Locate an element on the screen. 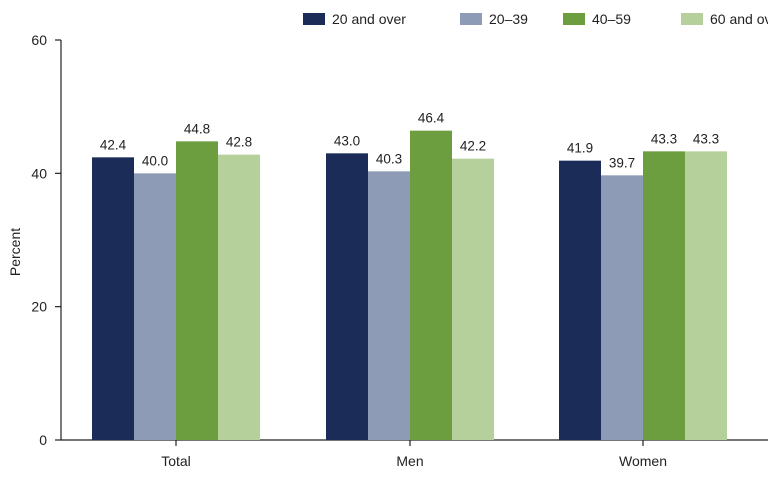  y-tick-label: 40 is located at coordinates (39, 173).